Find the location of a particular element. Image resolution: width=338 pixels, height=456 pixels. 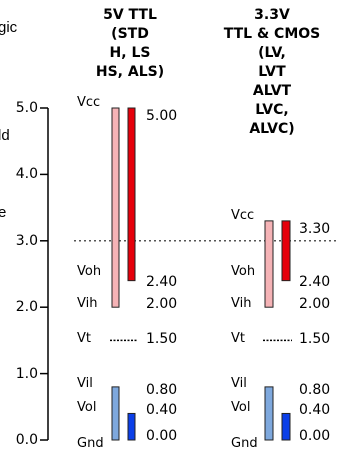

y-tick-label: 3.0 is located at coordinates (26, 240).